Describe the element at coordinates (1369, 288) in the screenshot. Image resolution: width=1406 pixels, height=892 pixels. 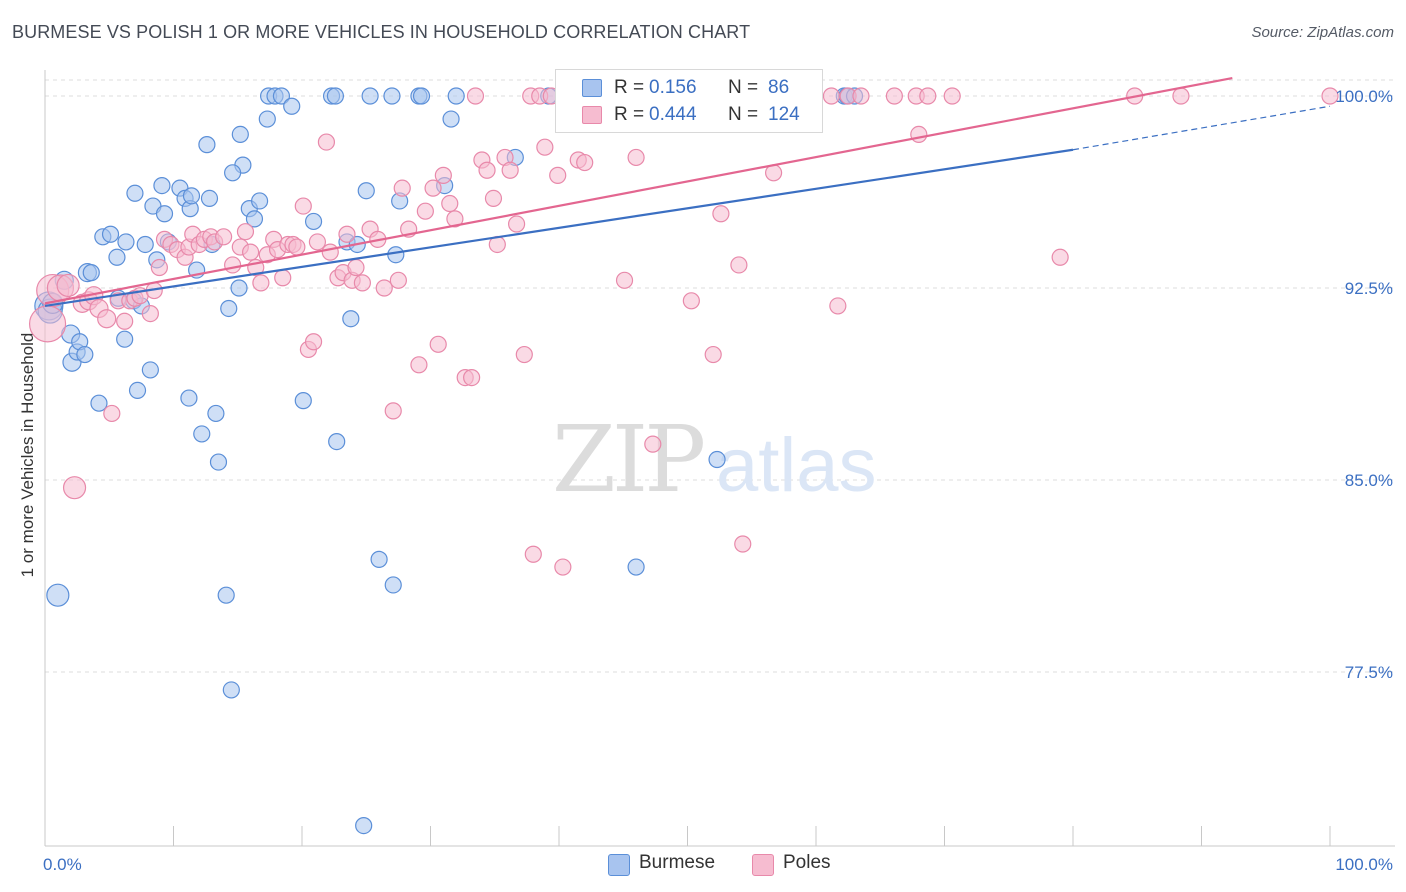
I see `y-tick-label: 92.5%` at that location.